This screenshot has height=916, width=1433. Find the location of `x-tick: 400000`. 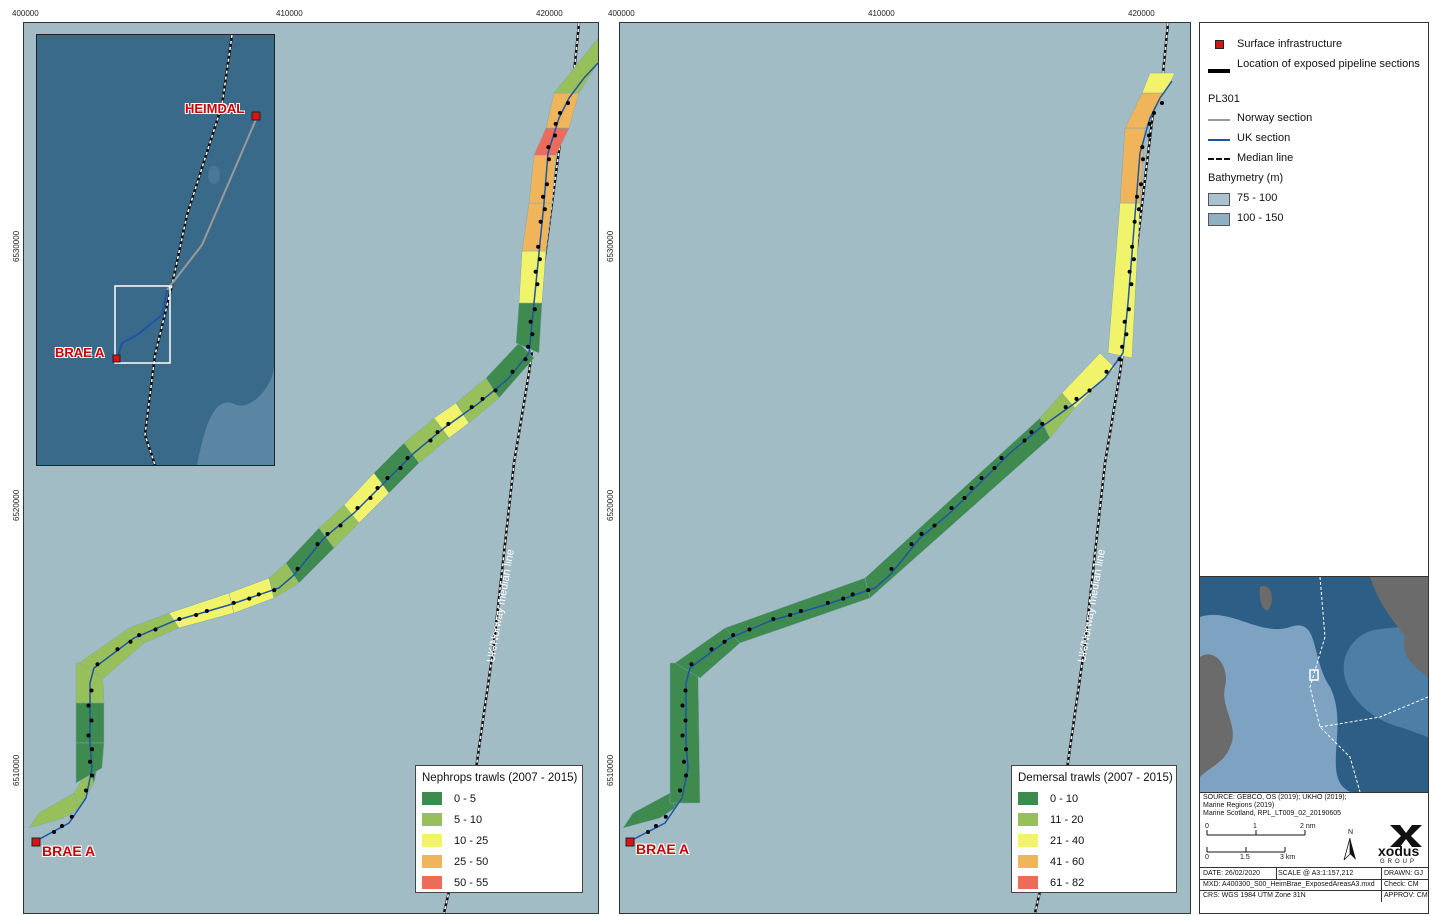

x-tick: 400000 is located at coordinates (621, 13).